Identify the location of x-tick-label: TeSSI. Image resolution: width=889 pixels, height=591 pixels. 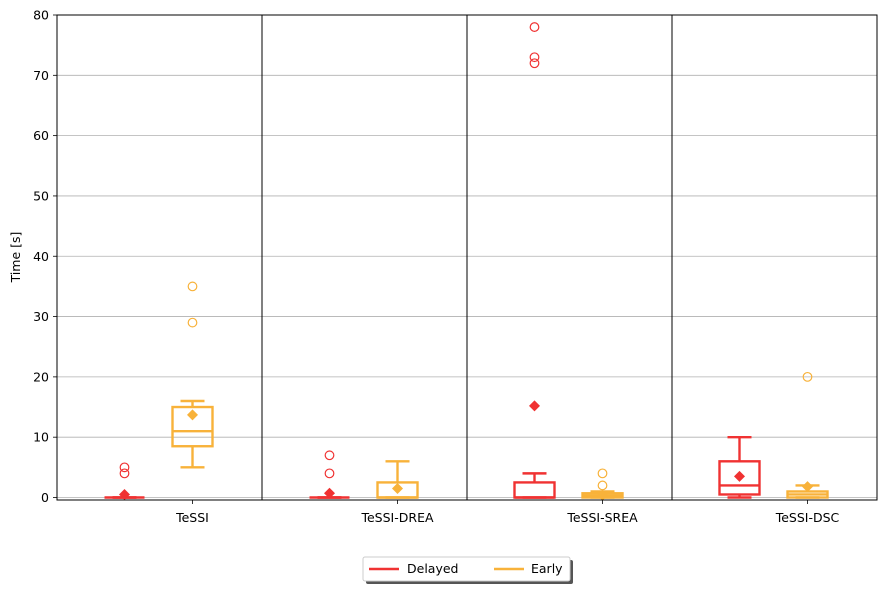
(192, 517).